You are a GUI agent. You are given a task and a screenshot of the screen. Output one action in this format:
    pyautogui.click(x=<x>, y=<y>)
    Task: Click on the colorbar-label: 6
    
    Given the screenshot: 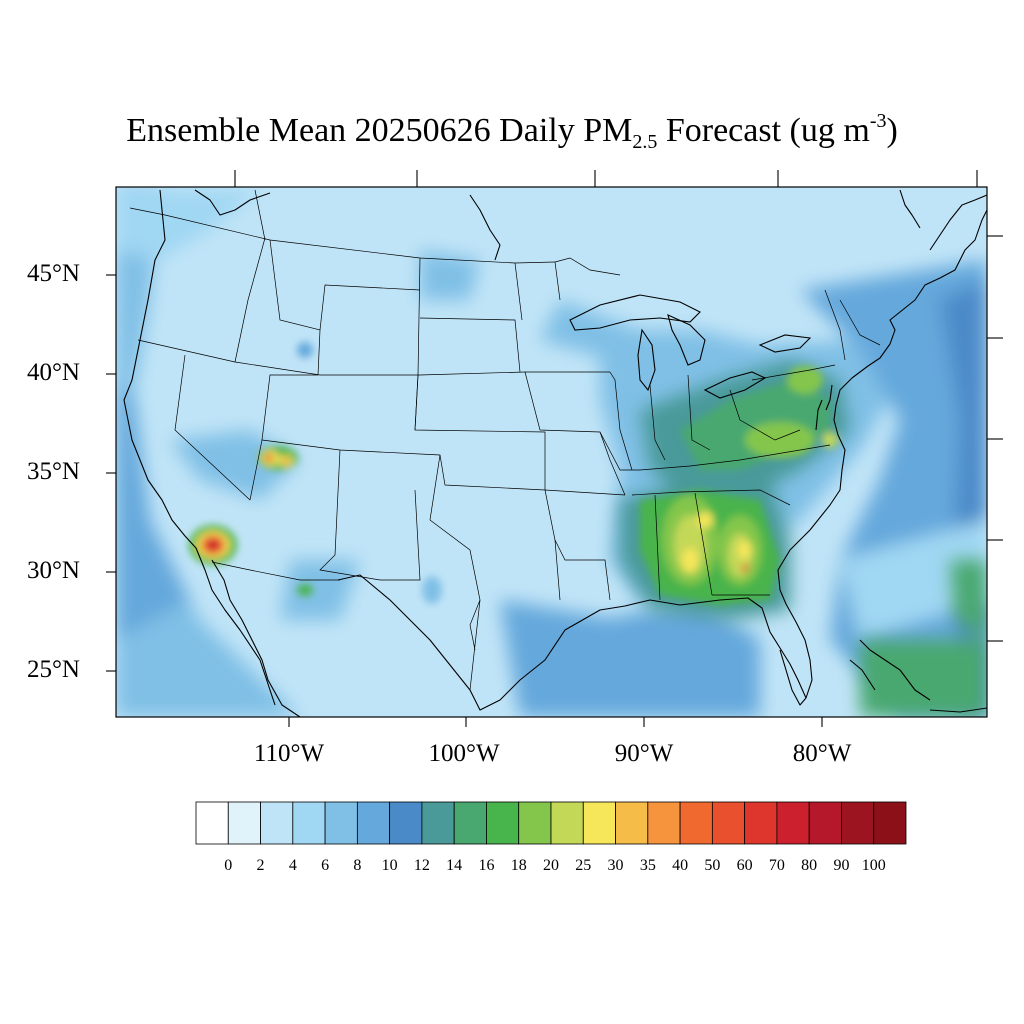 What is the action you would take?
    pyautogui.click(x=325, y=865)
    